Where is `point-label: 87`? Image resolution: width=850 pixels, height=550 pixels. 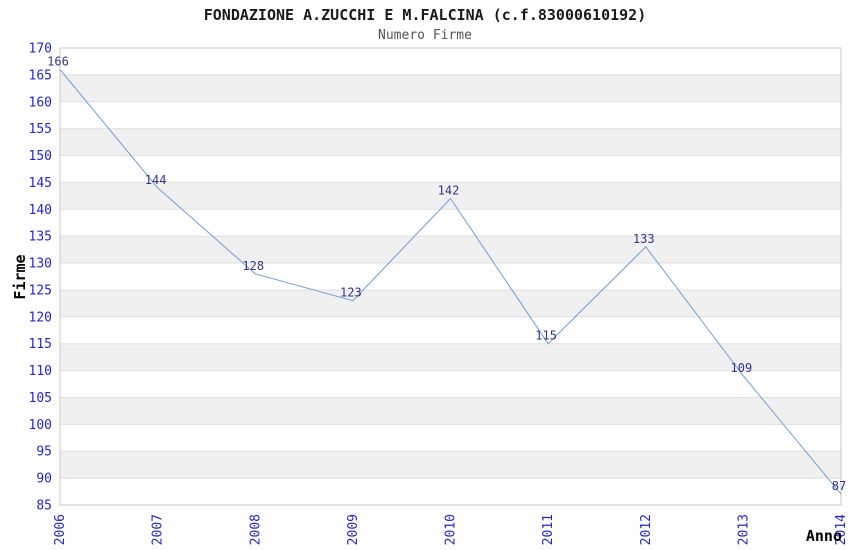 point-label: 87 is located at coordinates (839, 486).